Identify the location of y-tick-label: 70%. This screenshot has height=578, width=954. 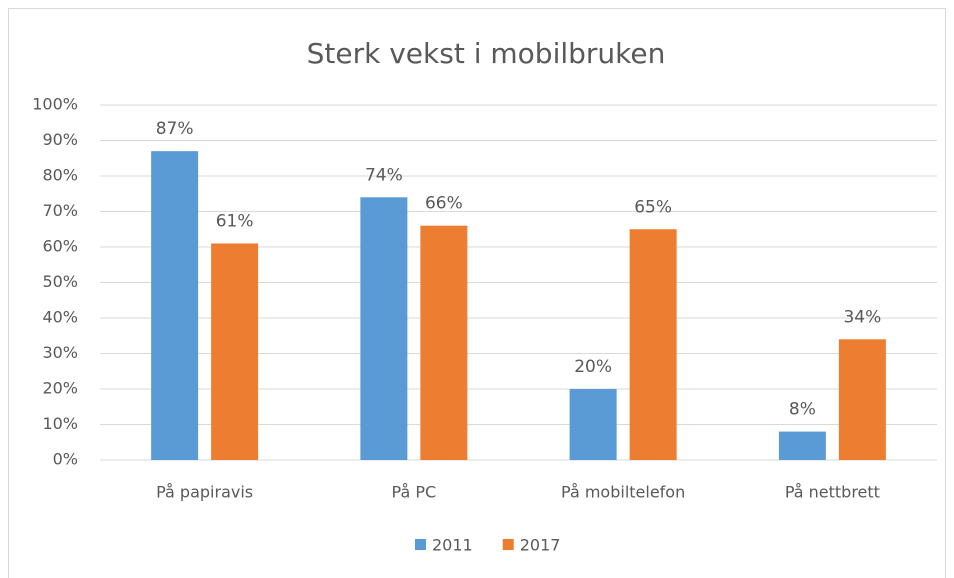
(60, 210).